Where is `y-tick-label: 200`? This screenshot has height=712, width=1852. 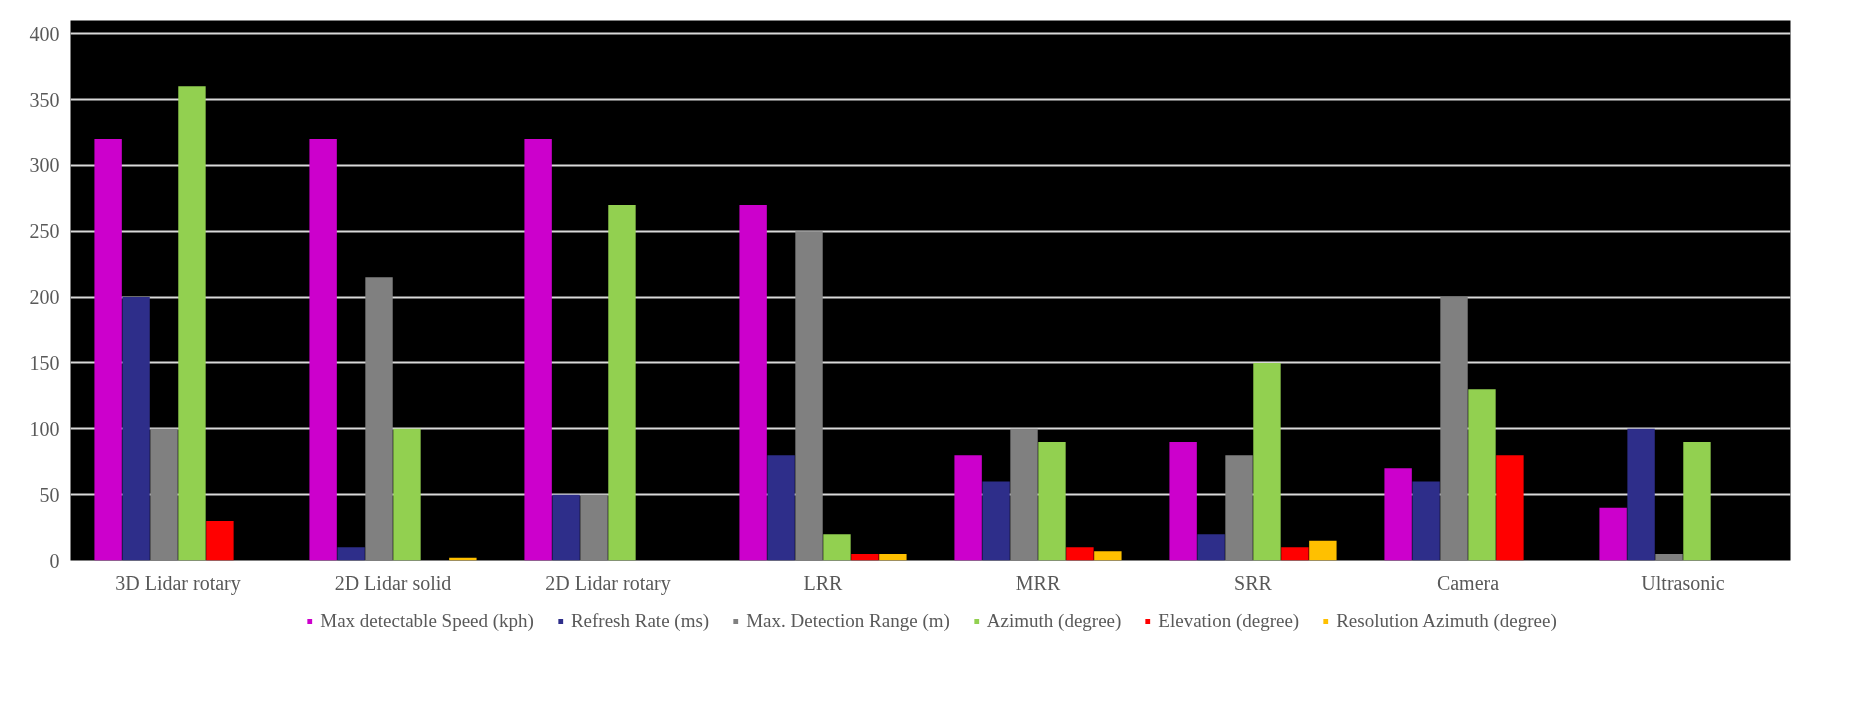 y-tick-label: 200 is located at coordinates (44, 297).